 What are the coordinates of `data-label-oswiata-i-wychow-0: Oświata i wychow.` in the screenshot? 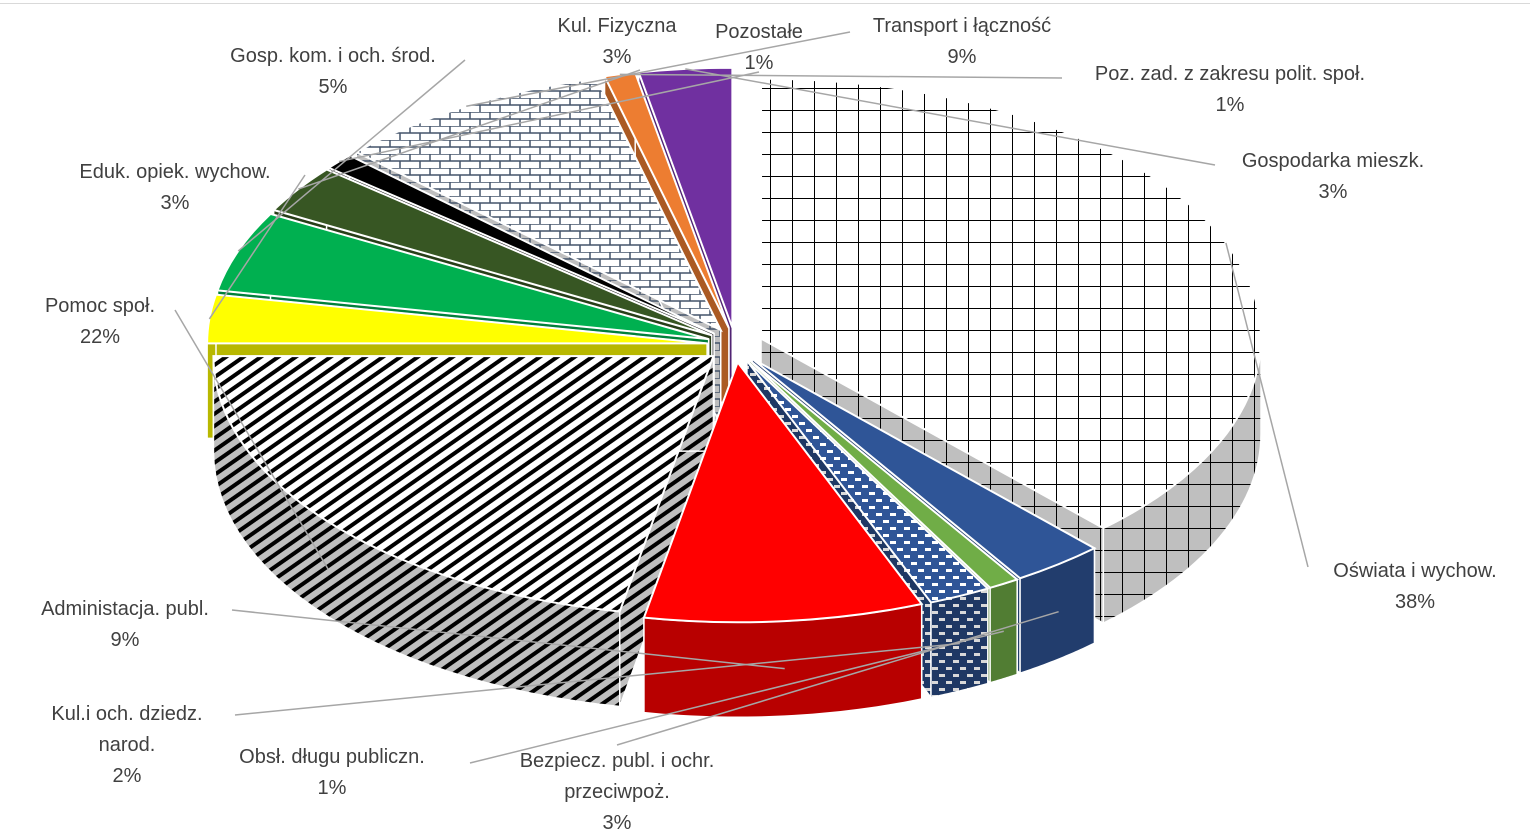 It's located at (1414, 571).